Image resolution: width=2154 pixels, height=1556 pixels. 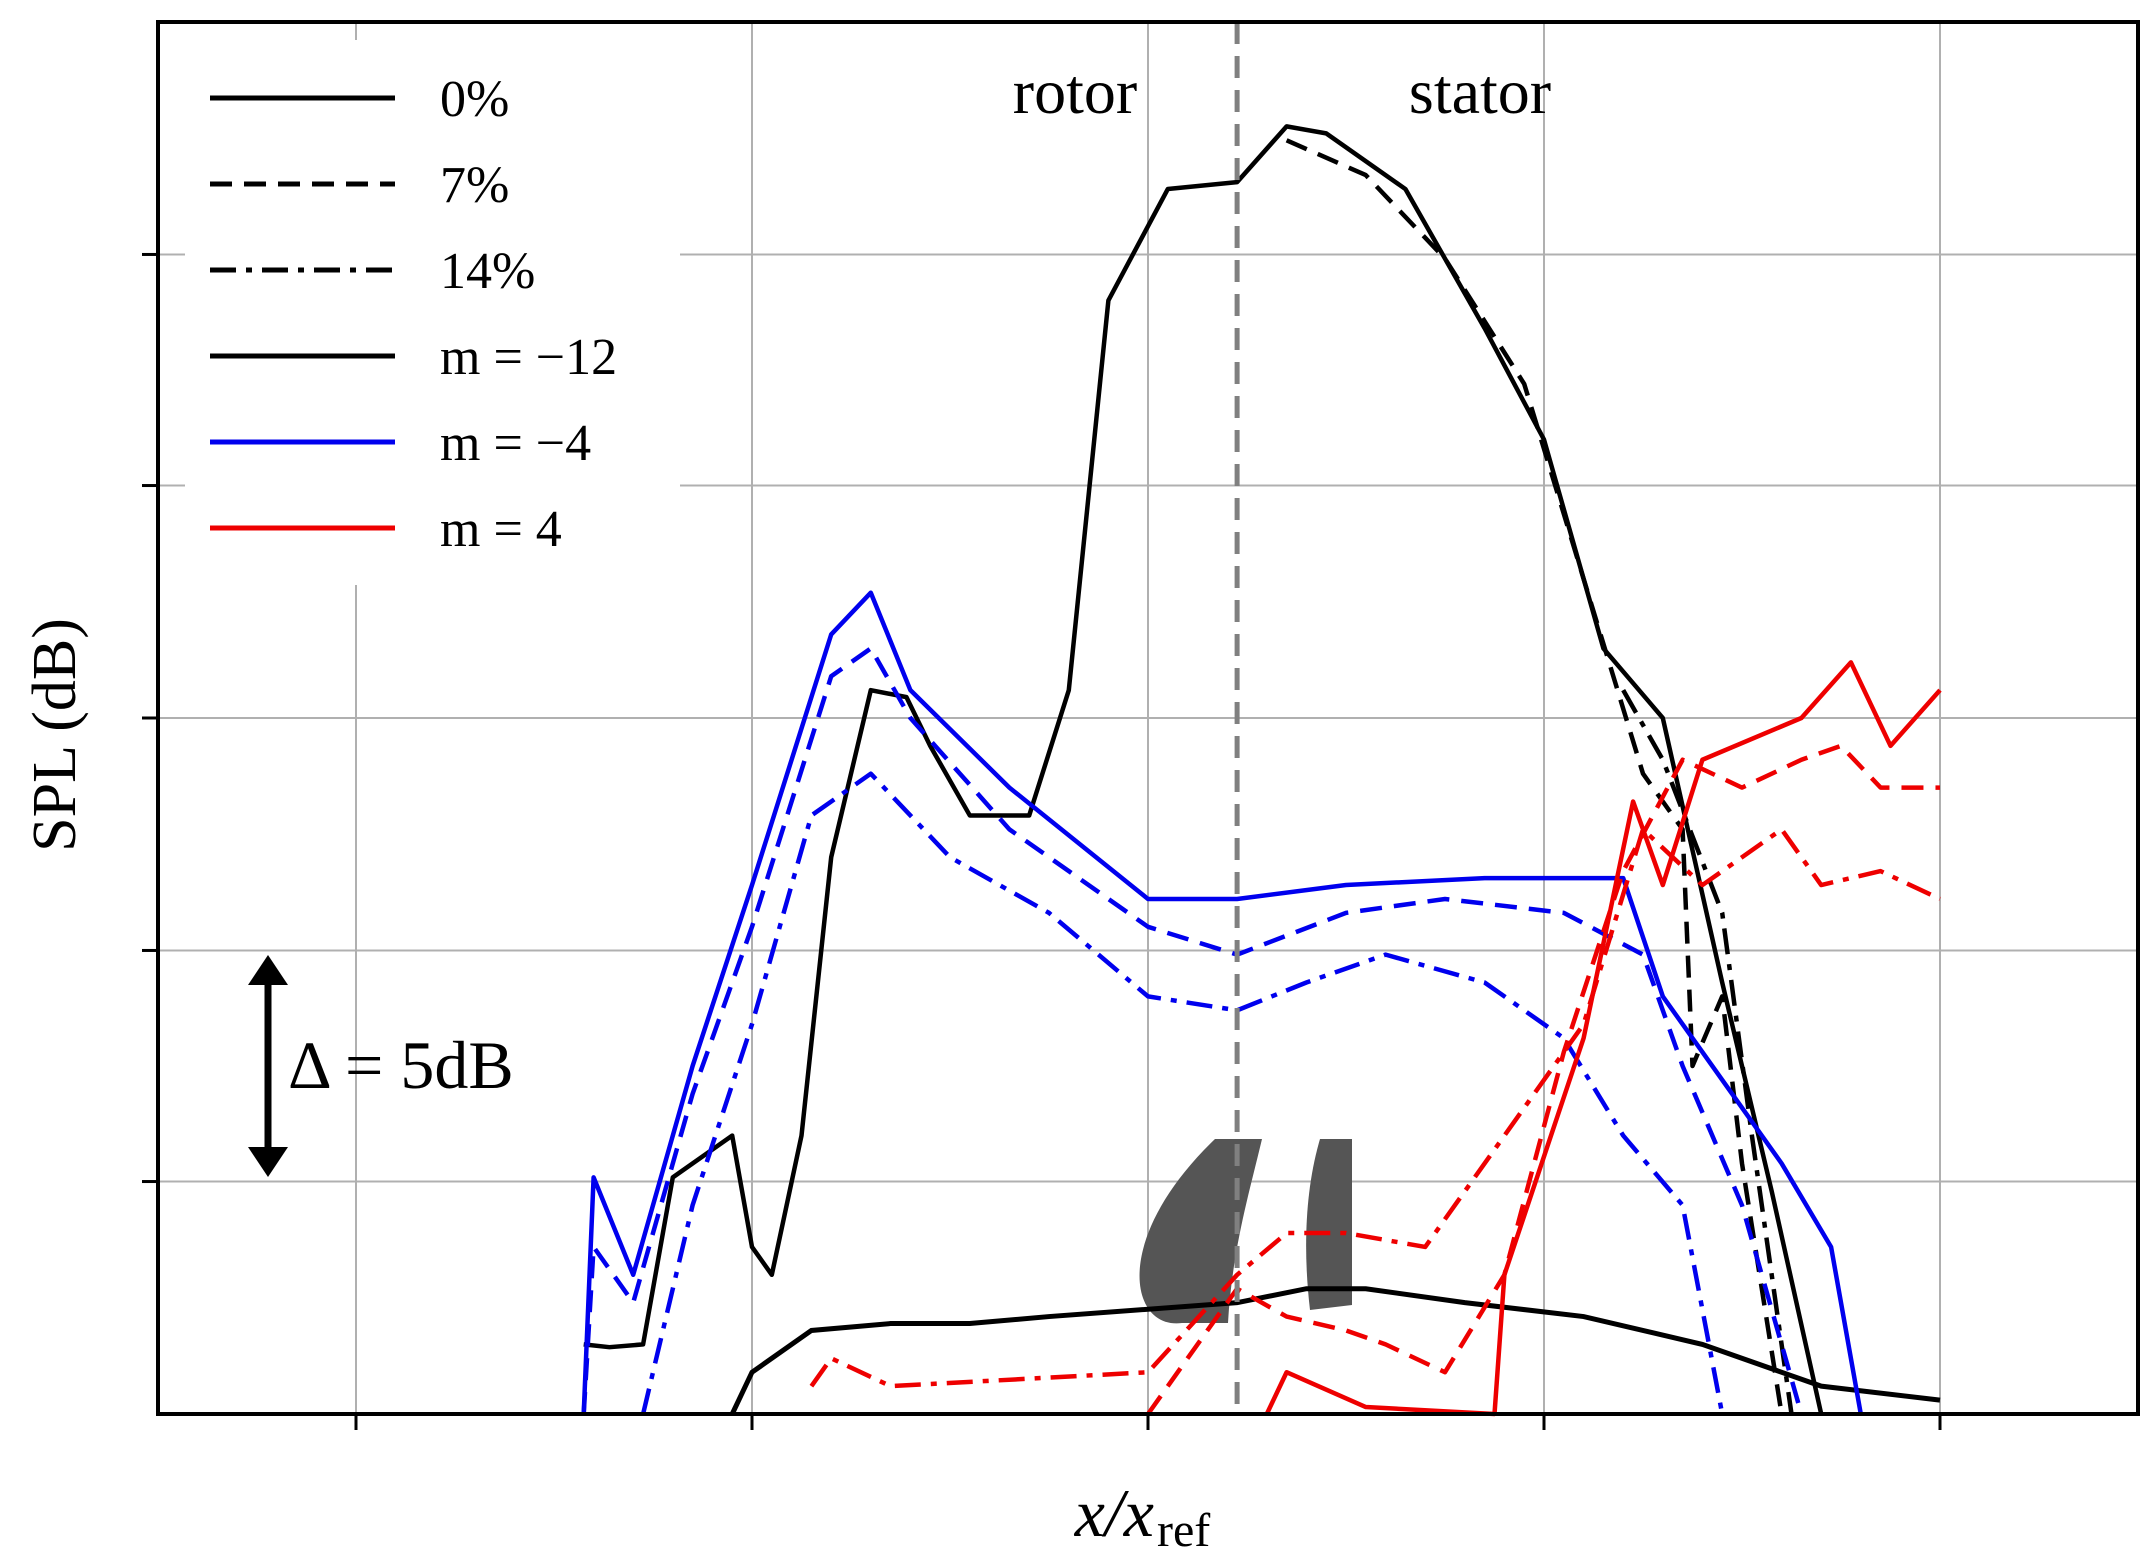 I want to click on delta-arrow-up-icon, so click(x=268, y=970).